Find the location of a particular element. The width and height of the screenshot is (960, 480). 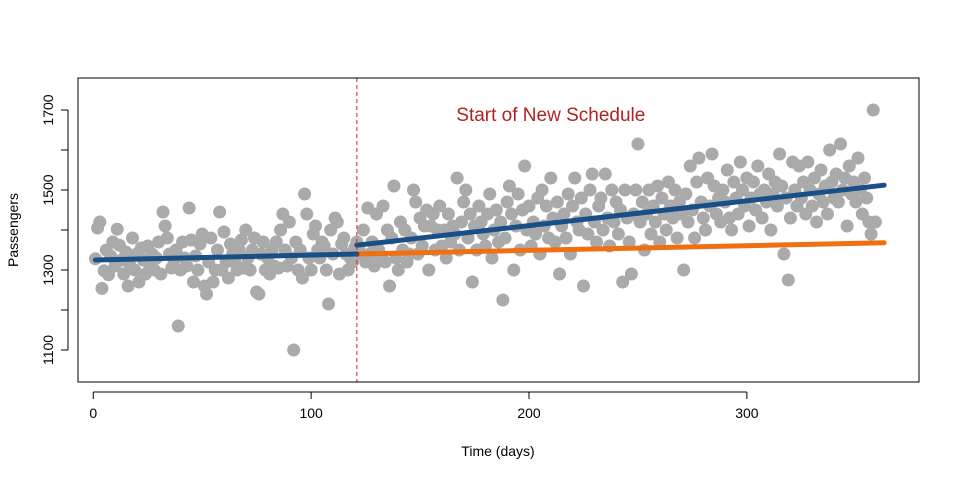

x-tick-label: 200 is located at coordinates (529, 413).